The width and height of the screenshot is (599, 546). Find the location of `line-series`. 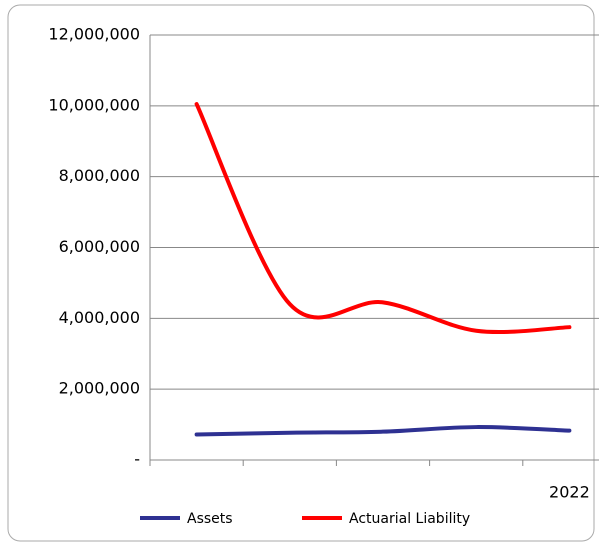

line-series is located at coordinates (383, 431).